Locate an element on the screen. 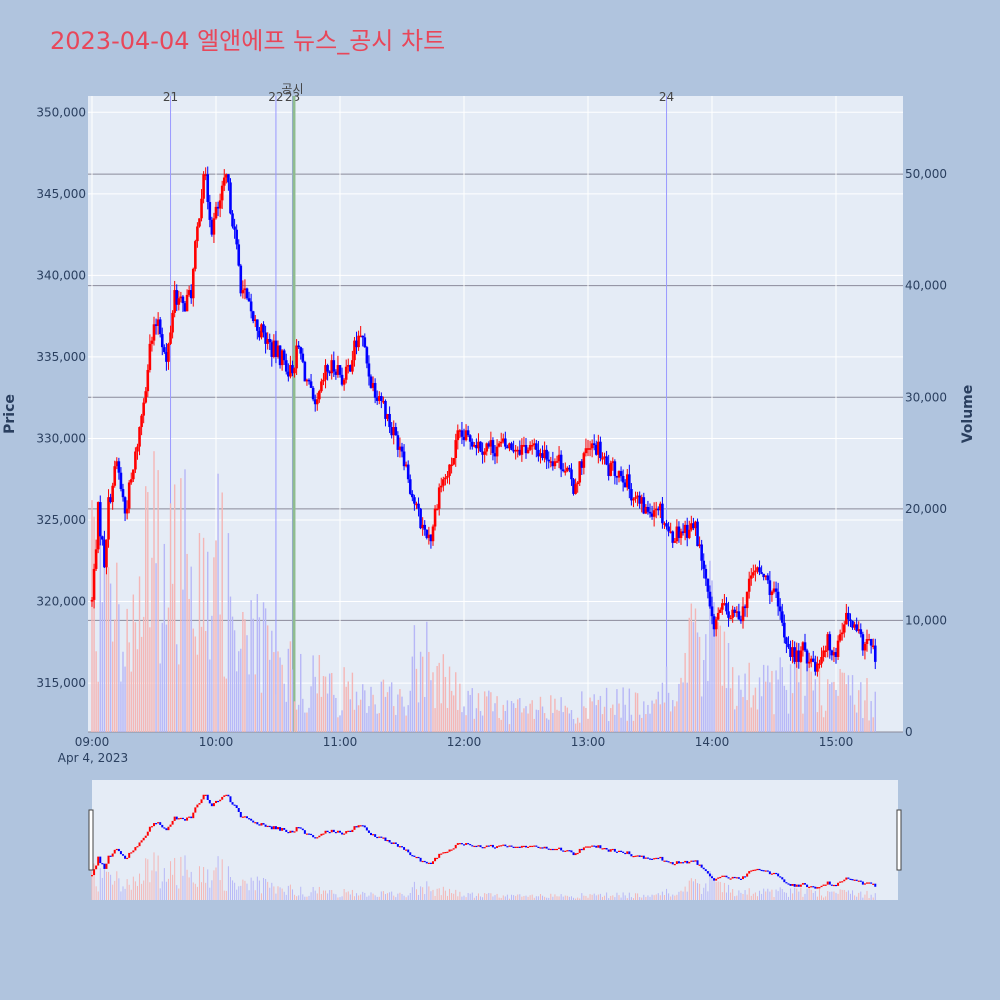  range-slider is located at coordinates (495, 840).